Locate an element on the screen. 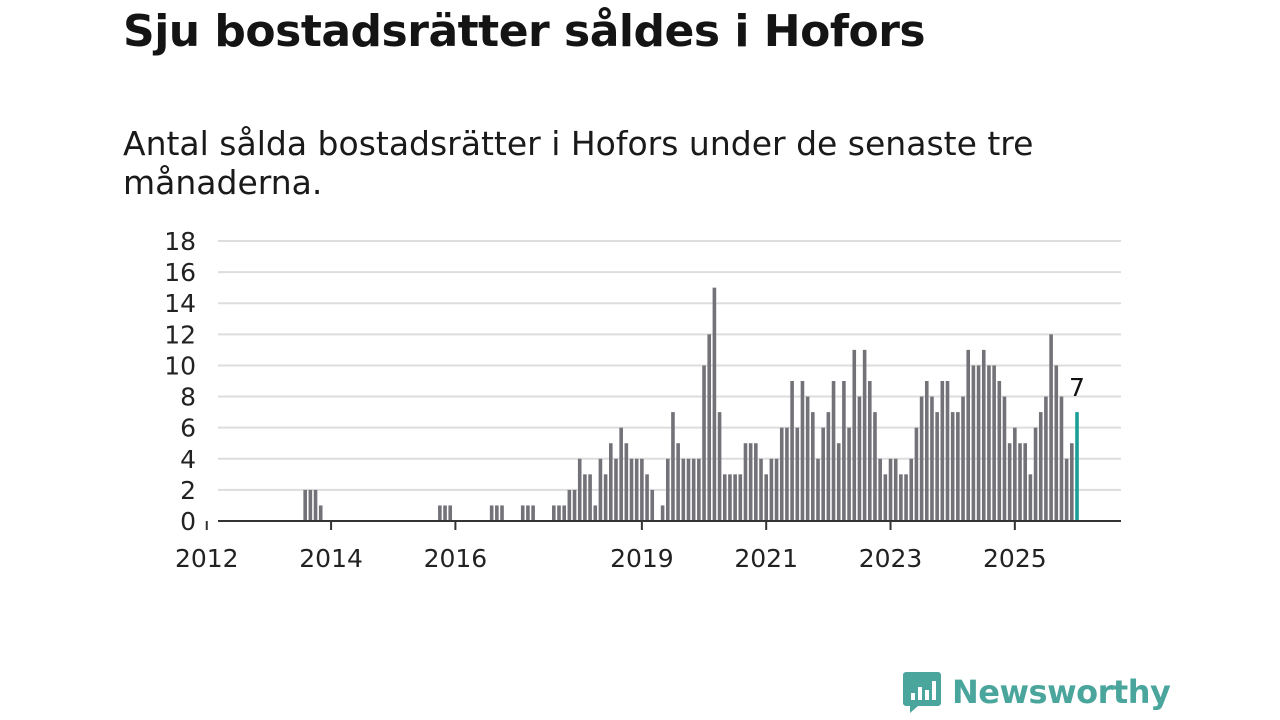 The width and height of the screenshot is (1280, 720). newsworthy-logo-icon is located at coordinates (922, 692).